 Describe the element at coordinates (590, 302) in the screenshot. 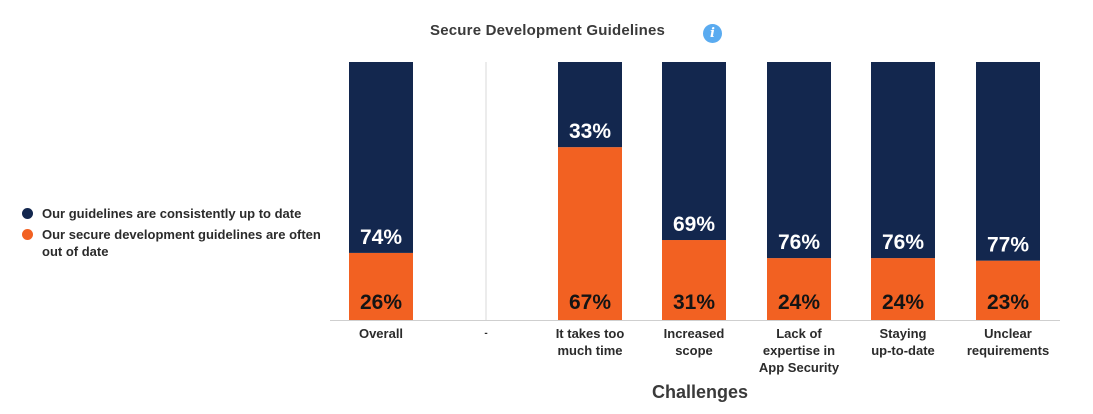

I see `data-label-out-of-date: 67%` at that location.